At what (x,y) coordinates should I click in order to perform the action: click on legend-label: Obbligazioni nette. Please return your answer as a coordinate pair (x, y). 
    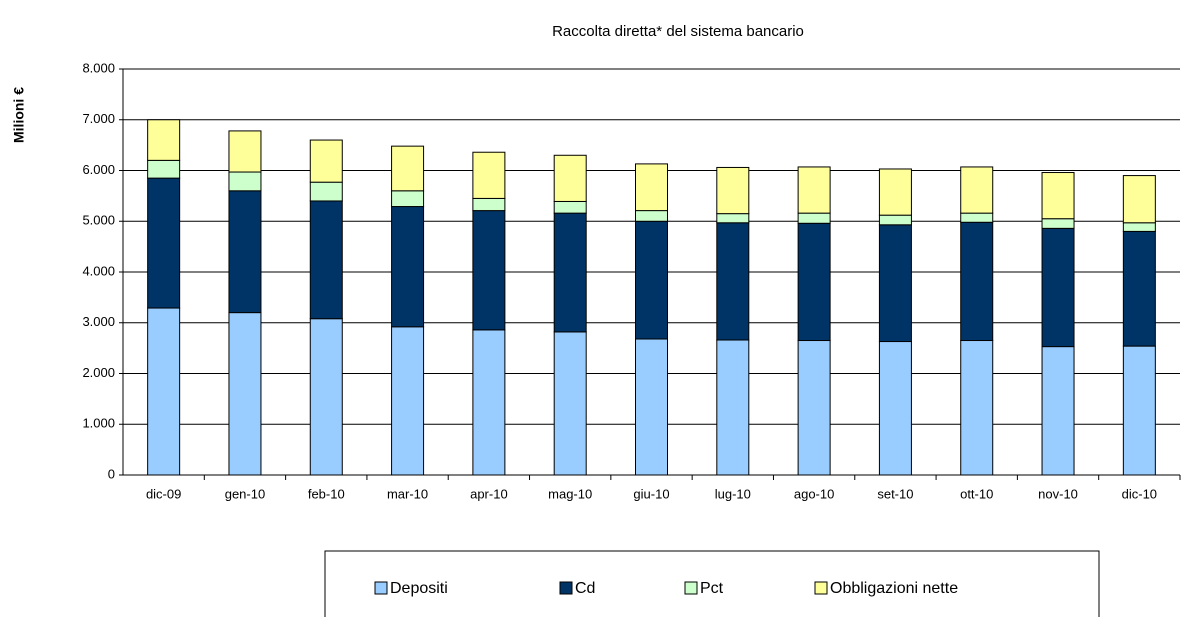
    Looking at the image, I should click on (894, 588).